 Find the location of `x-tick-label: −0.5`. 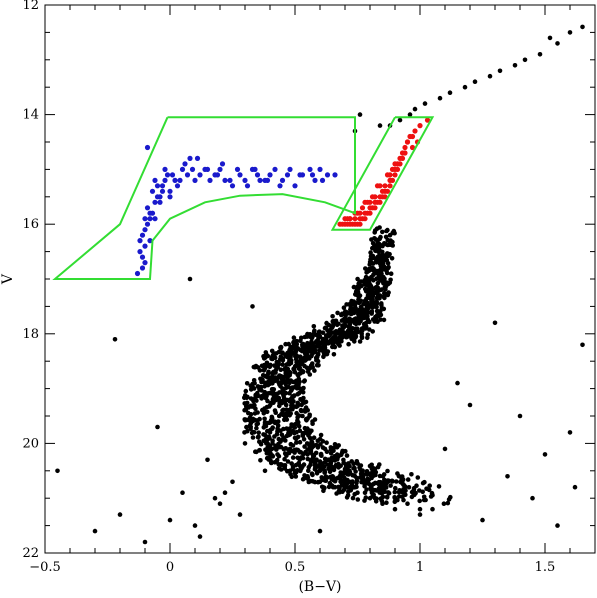

x-tick-label: −0.5 is located at coordinates (45, 567).